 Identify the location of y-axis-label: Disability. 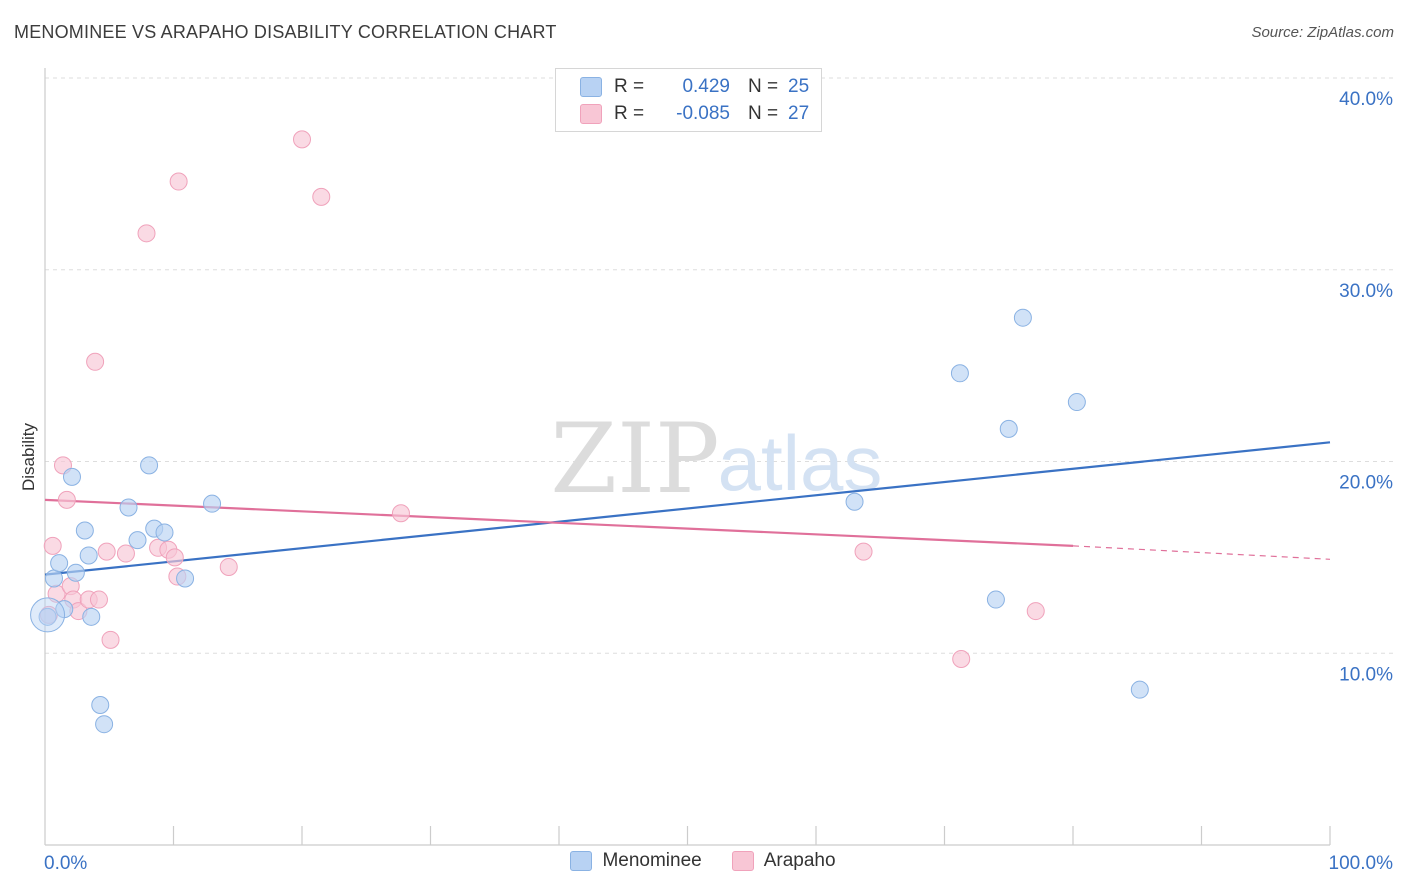
(28, 456).